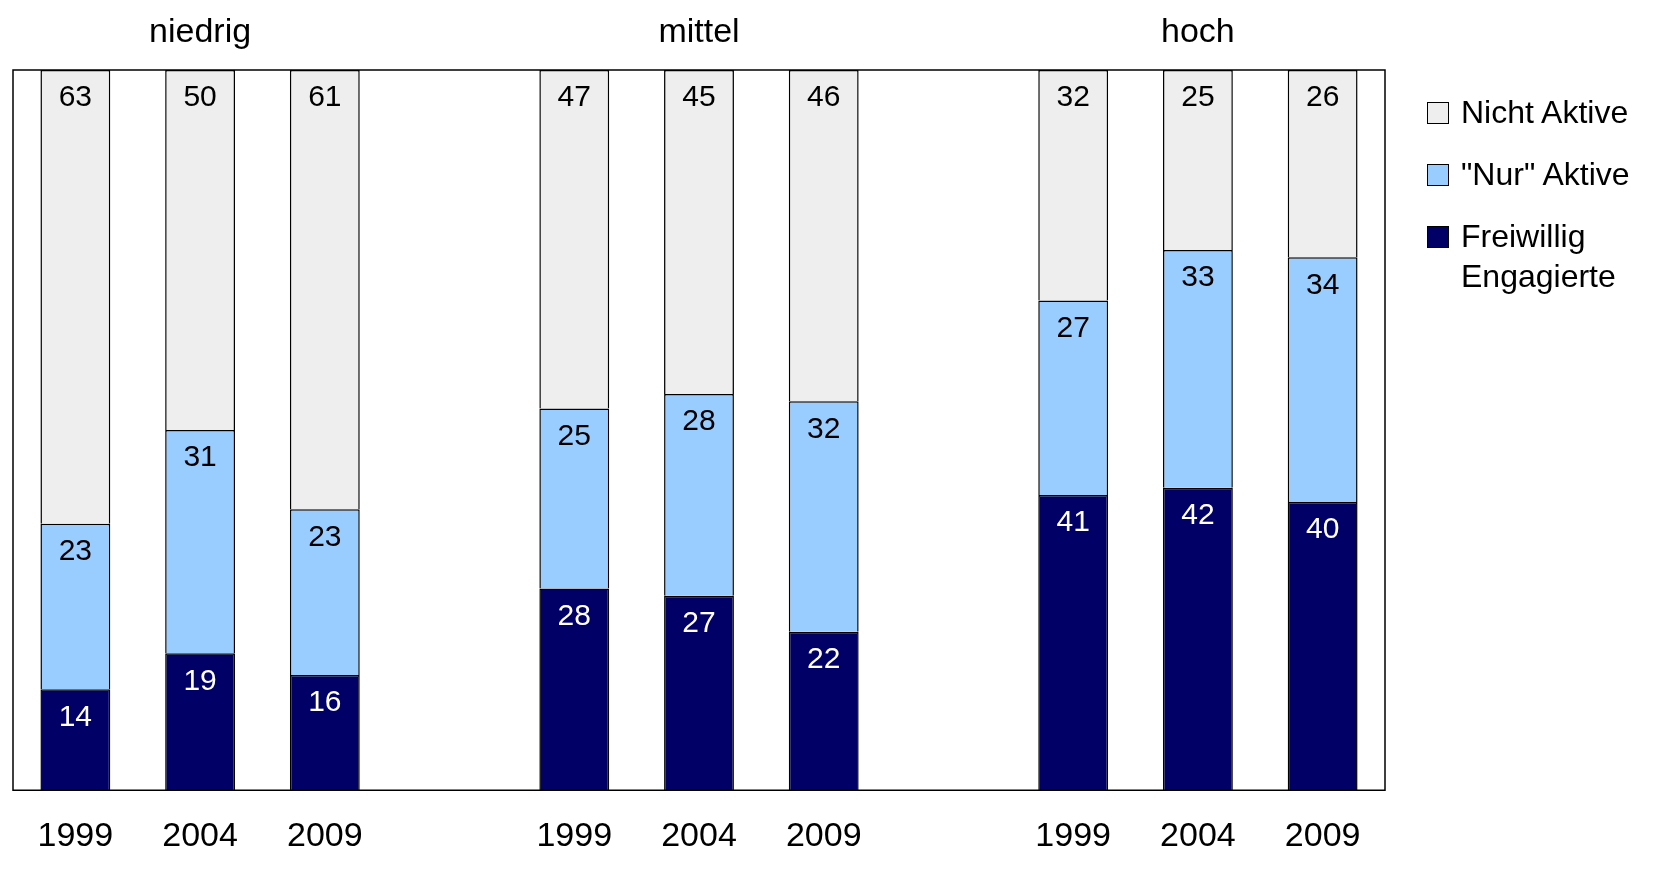 Image resolution: width=1664 pixels, height=875 pixels. I want to click on data-label: 16, so click(325, 701).